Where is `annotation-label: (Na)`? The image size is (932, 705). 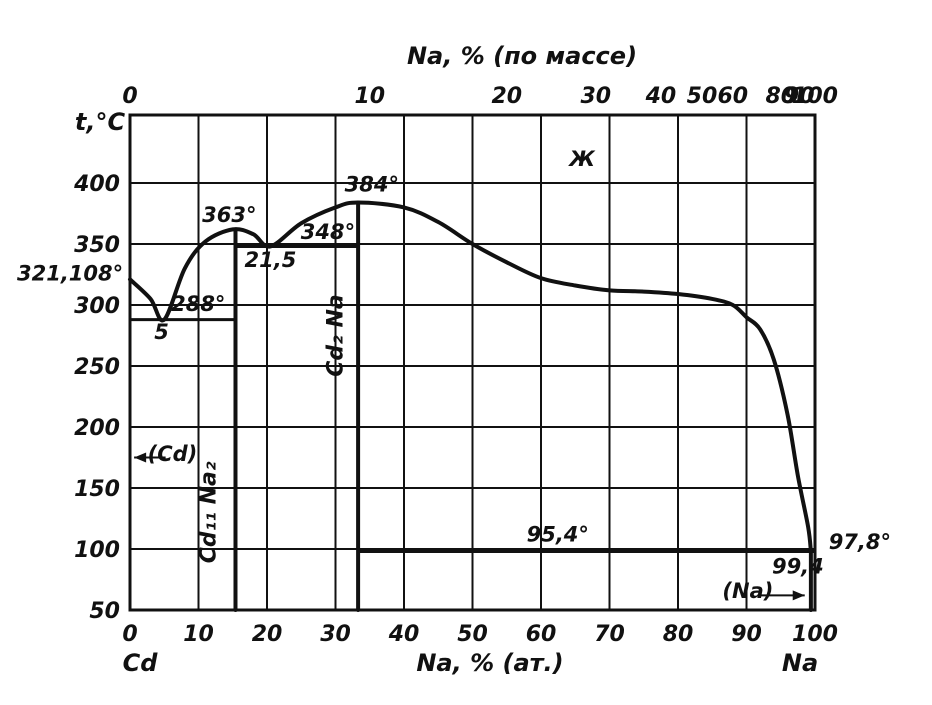 annotation-label: (Na) is located at coordinates (747, 591).